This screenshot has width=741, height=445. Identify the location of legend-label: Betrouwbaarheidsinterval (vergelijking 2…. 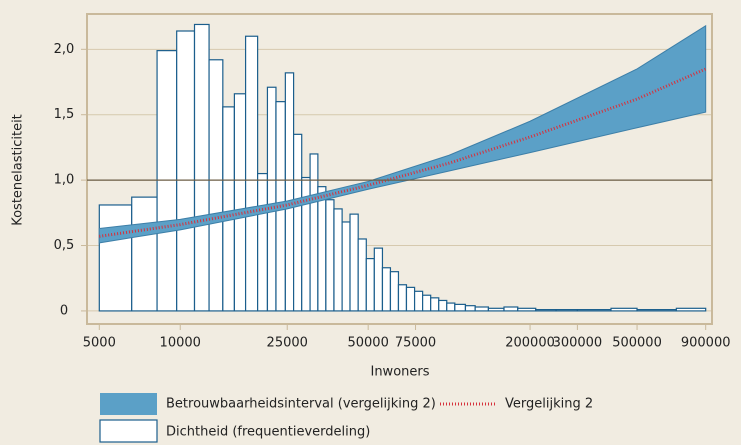
(301, 404).